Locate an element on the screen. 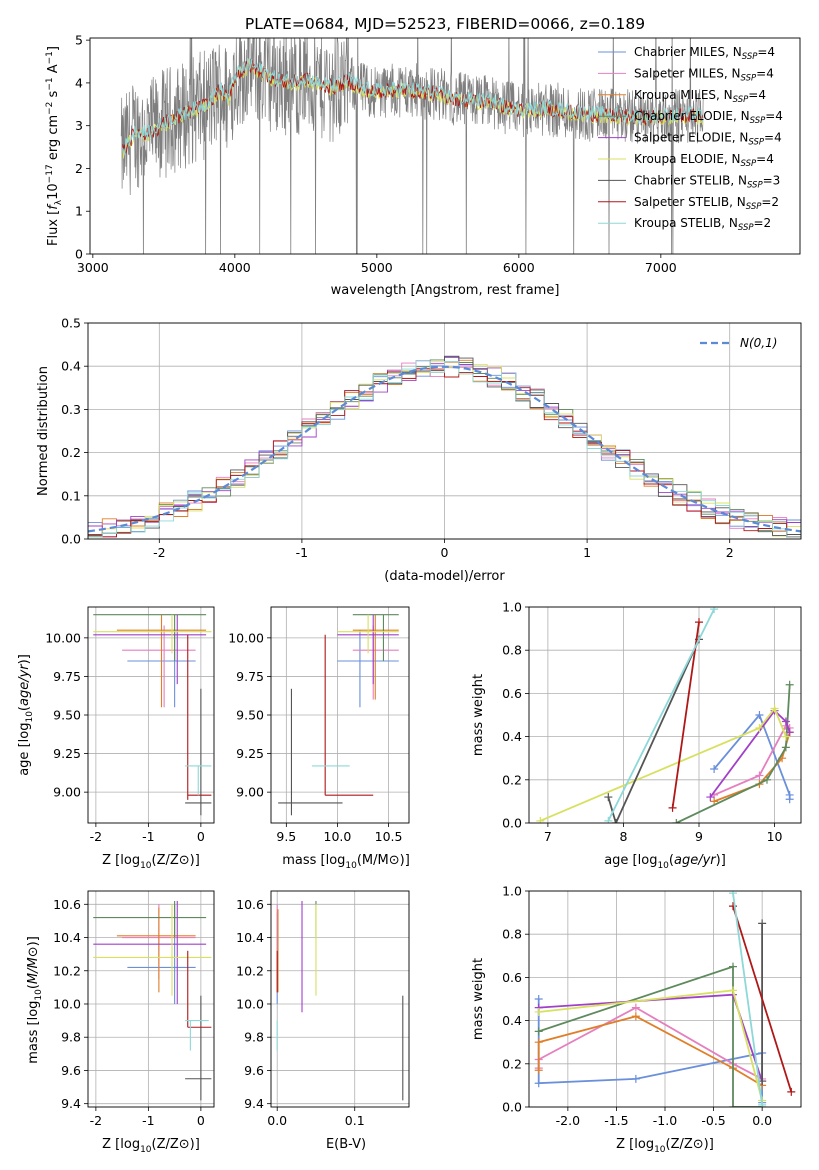 Image resolution: width=819 pixels, height=1170 pixels. x-tick-label: 10.0 is located at coordinates (338, 836).